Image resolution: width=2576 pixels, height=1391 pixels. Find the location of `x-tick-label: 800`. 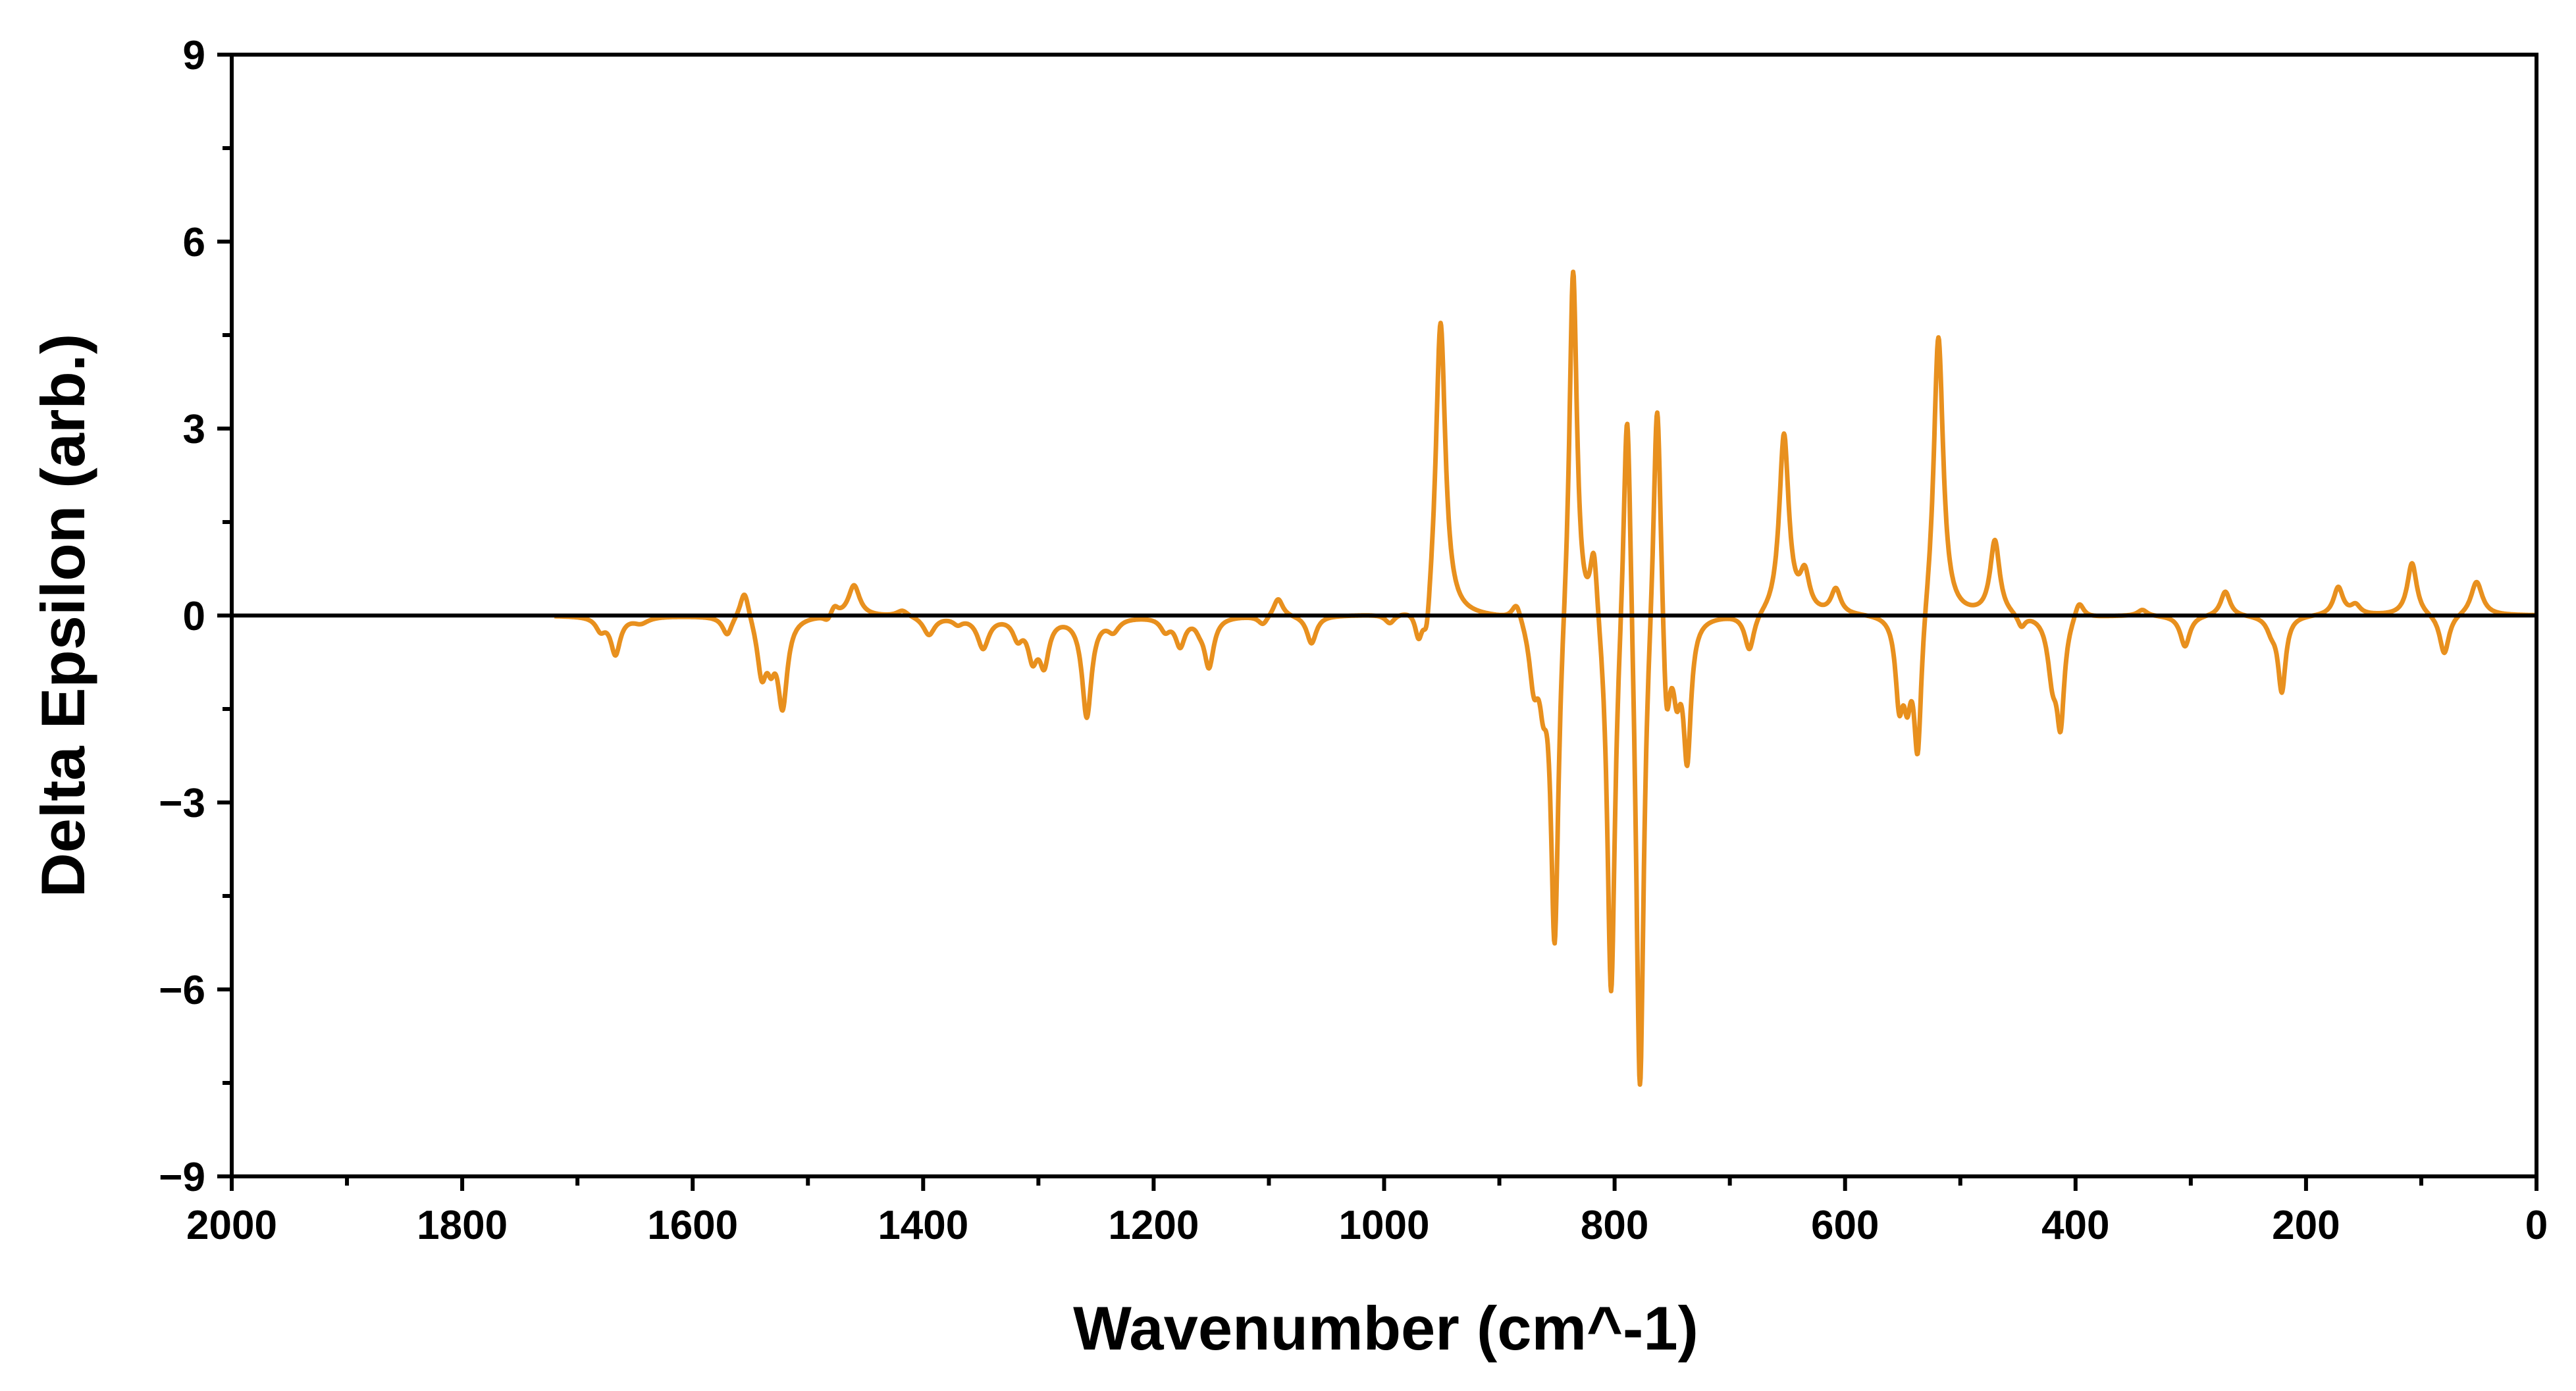

x-tick-label: 800 is located at coordinates (1614, 1225).